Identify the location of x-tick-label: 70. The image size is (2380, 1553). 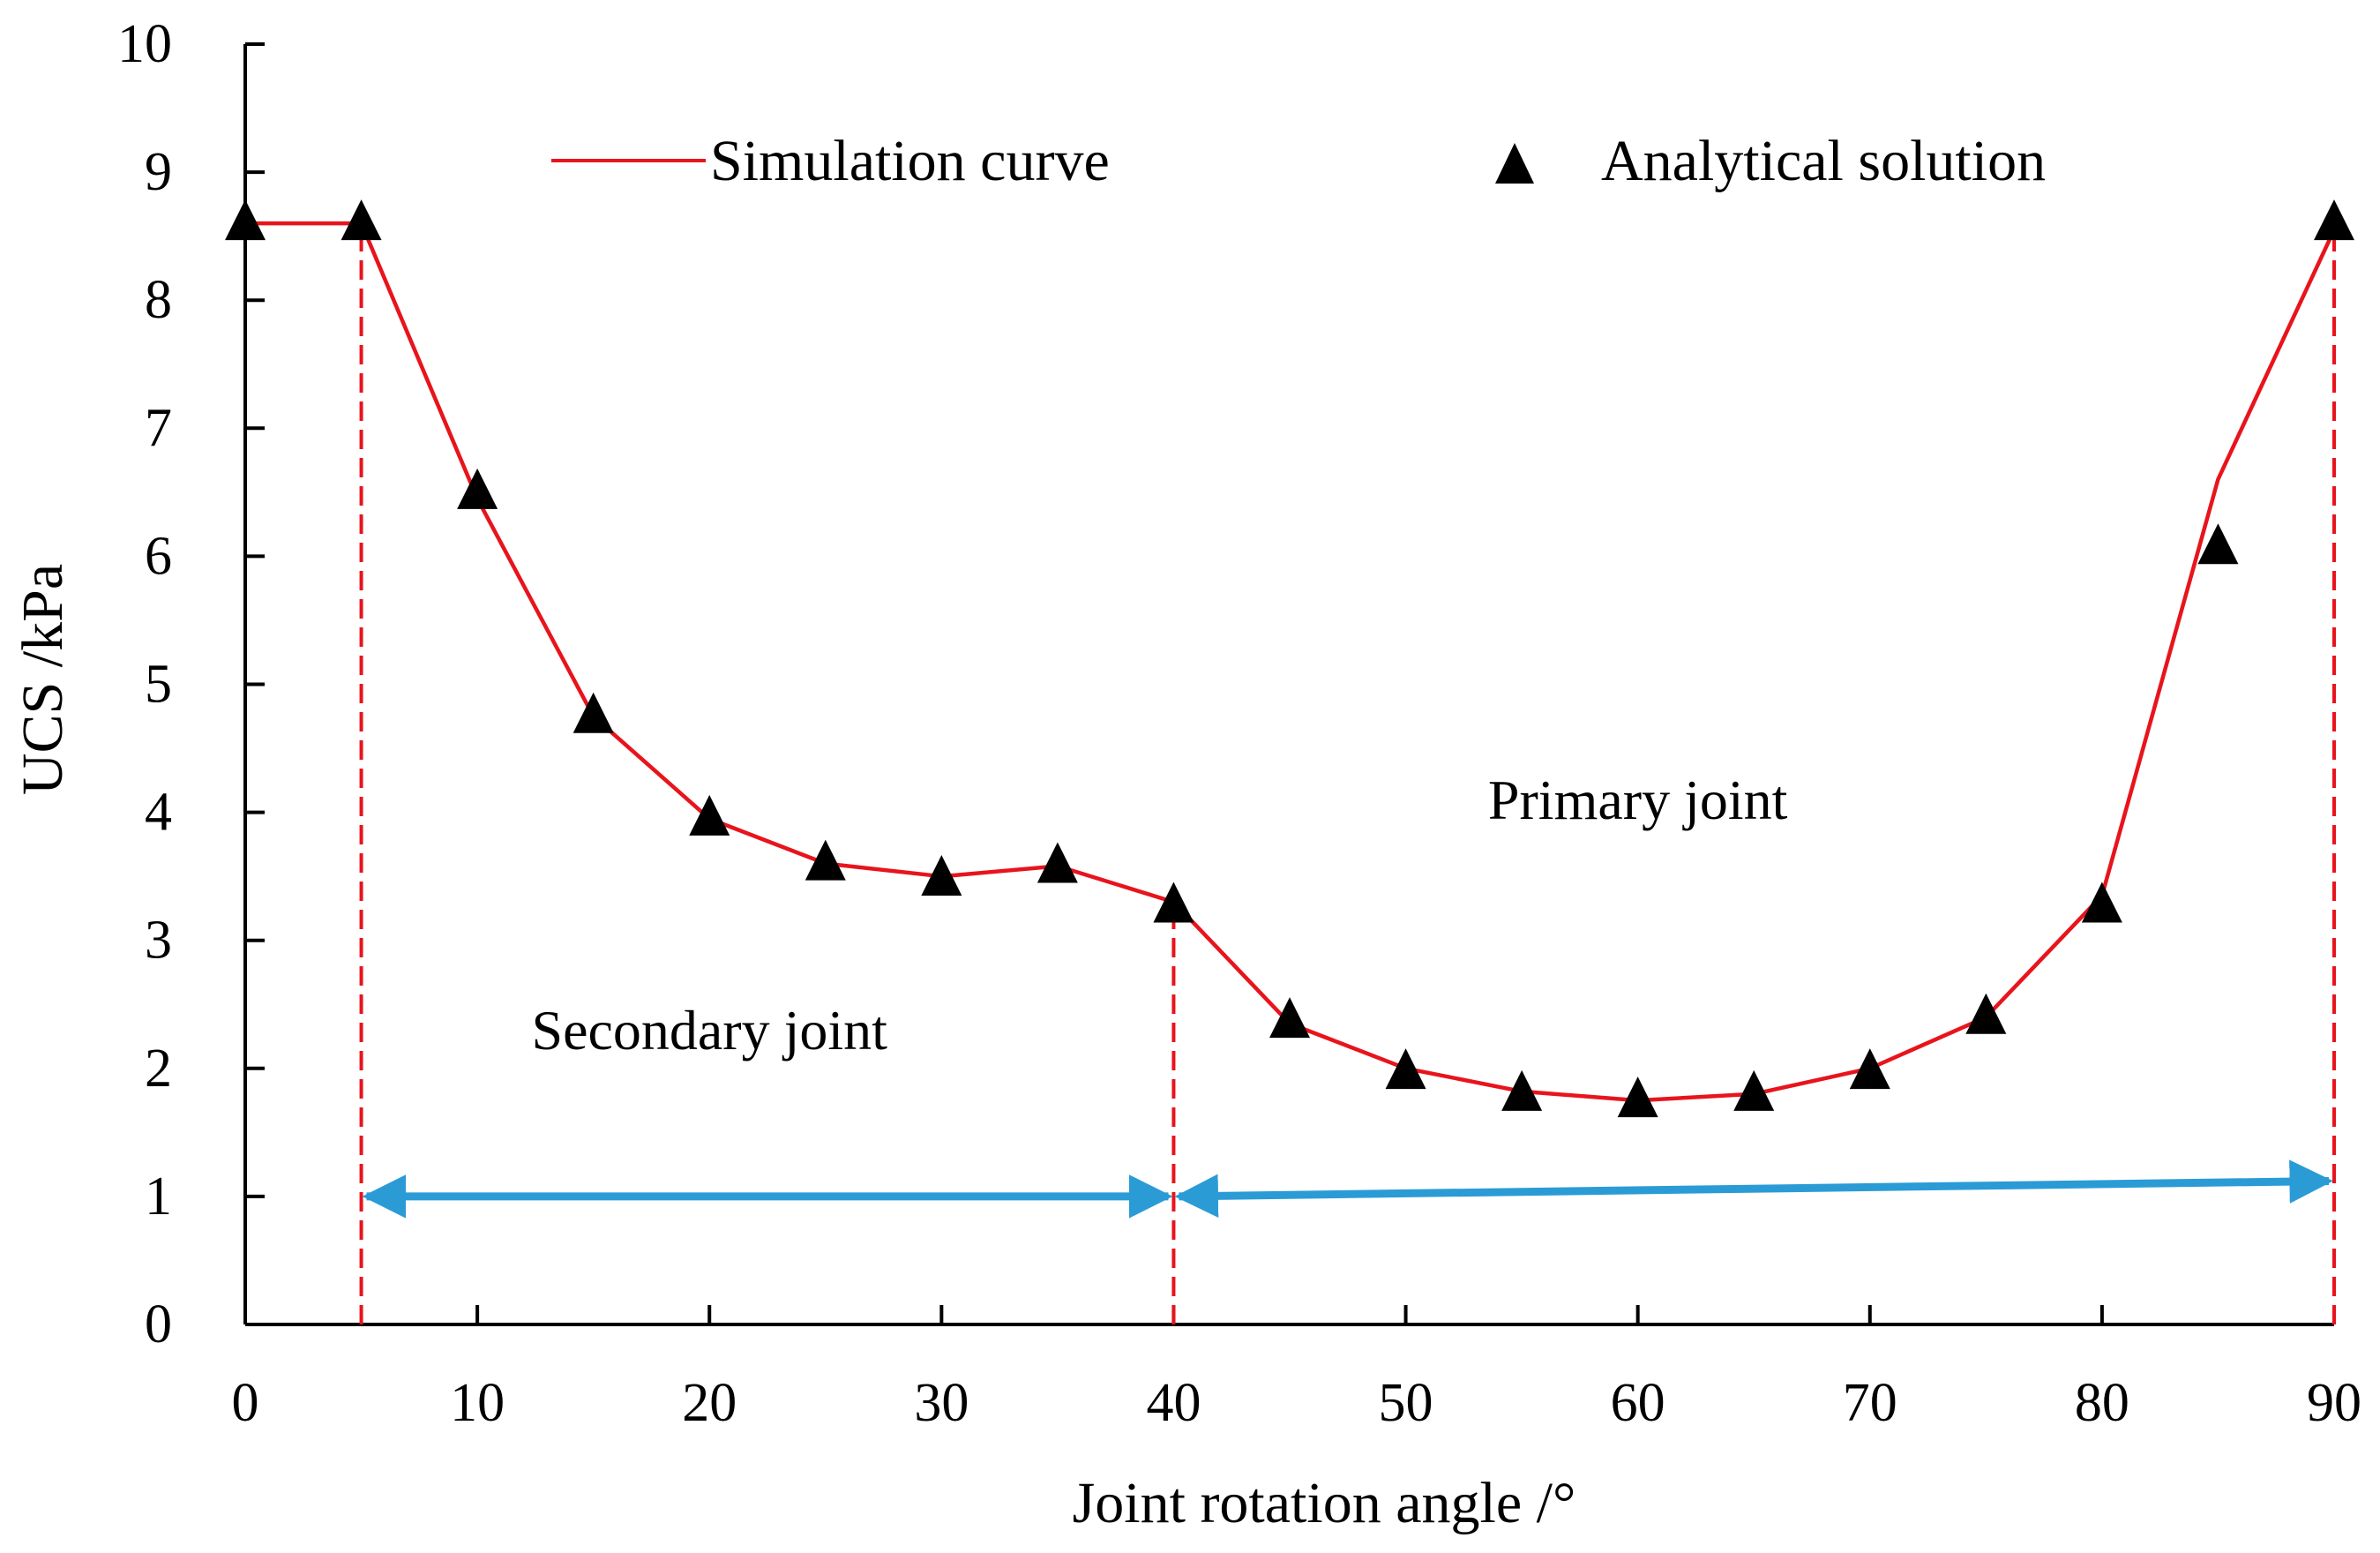
(1870, 1403).